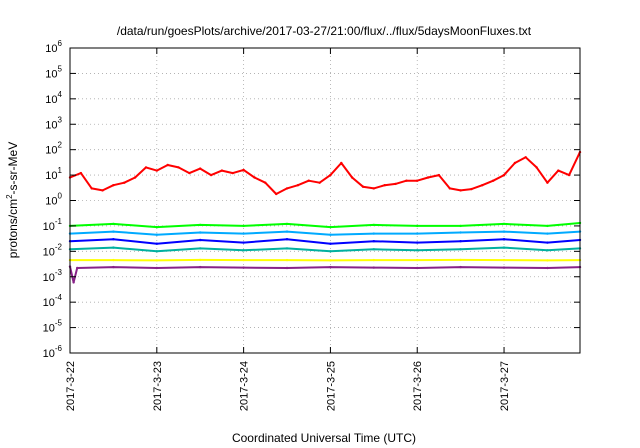 Image resolution: width=640 pixels, height=448 pixels. Describe the element at coordinates (59, 246) in the screenshot. I see `y-tick-label-exp: -2` at that location.